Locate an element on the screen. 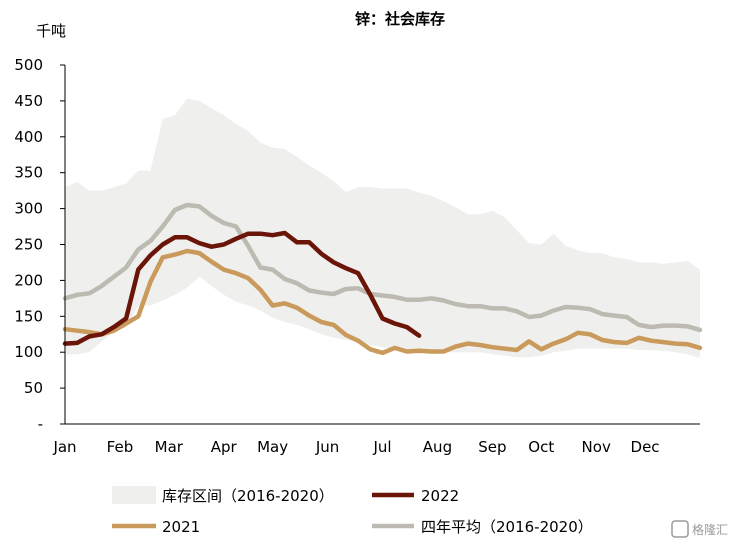  y-tick-label: 250 is located at coordinates (28, 245).